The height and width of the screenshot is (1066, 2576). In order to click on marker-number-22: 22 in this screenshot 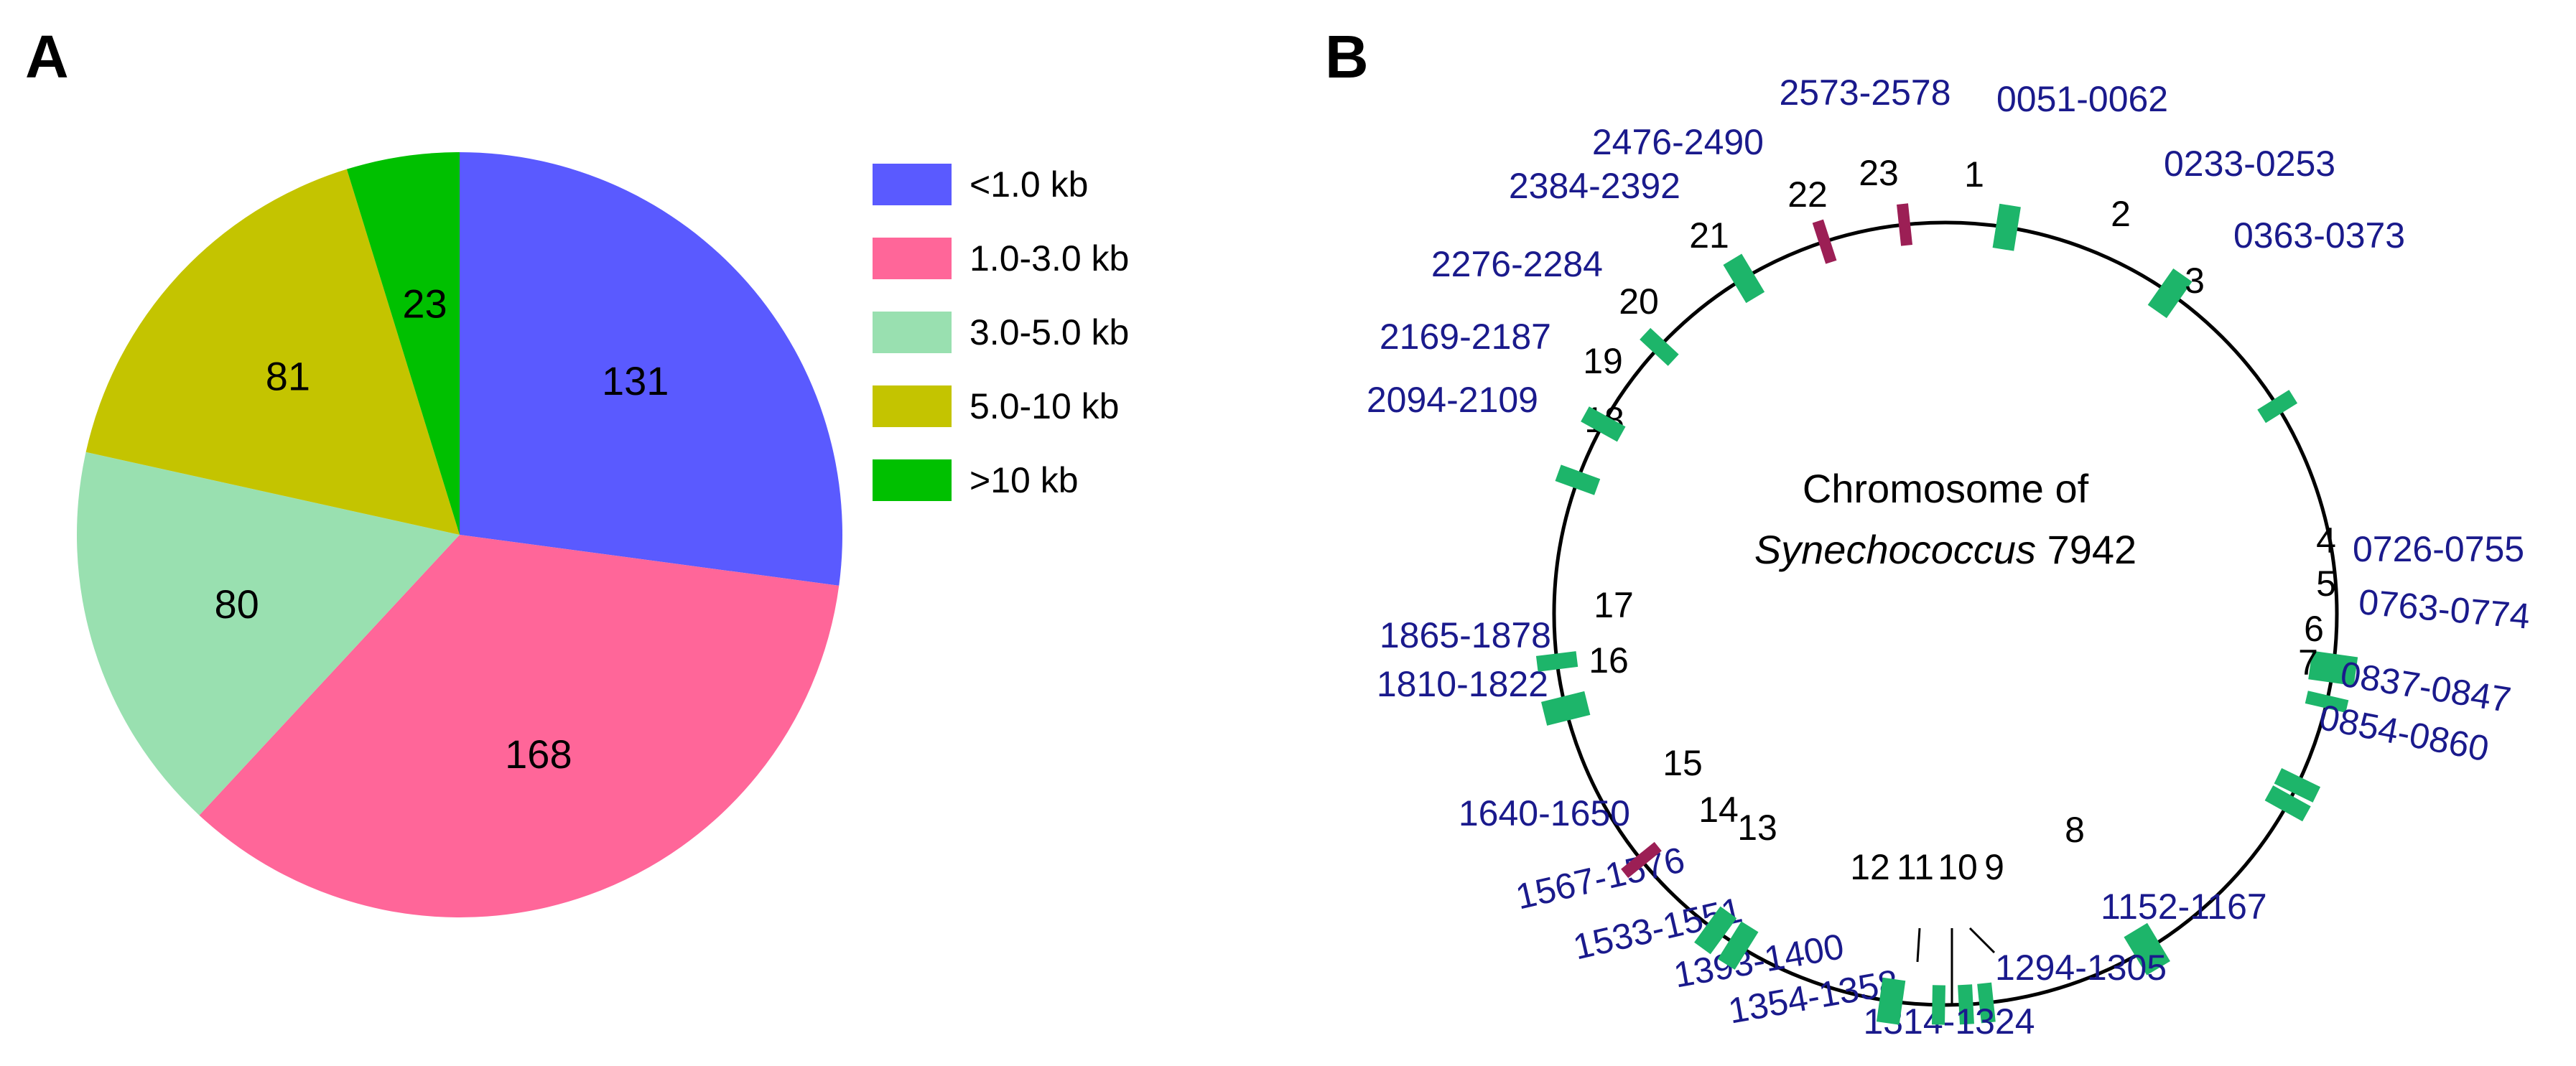, I will do `click(1807, 195)`.